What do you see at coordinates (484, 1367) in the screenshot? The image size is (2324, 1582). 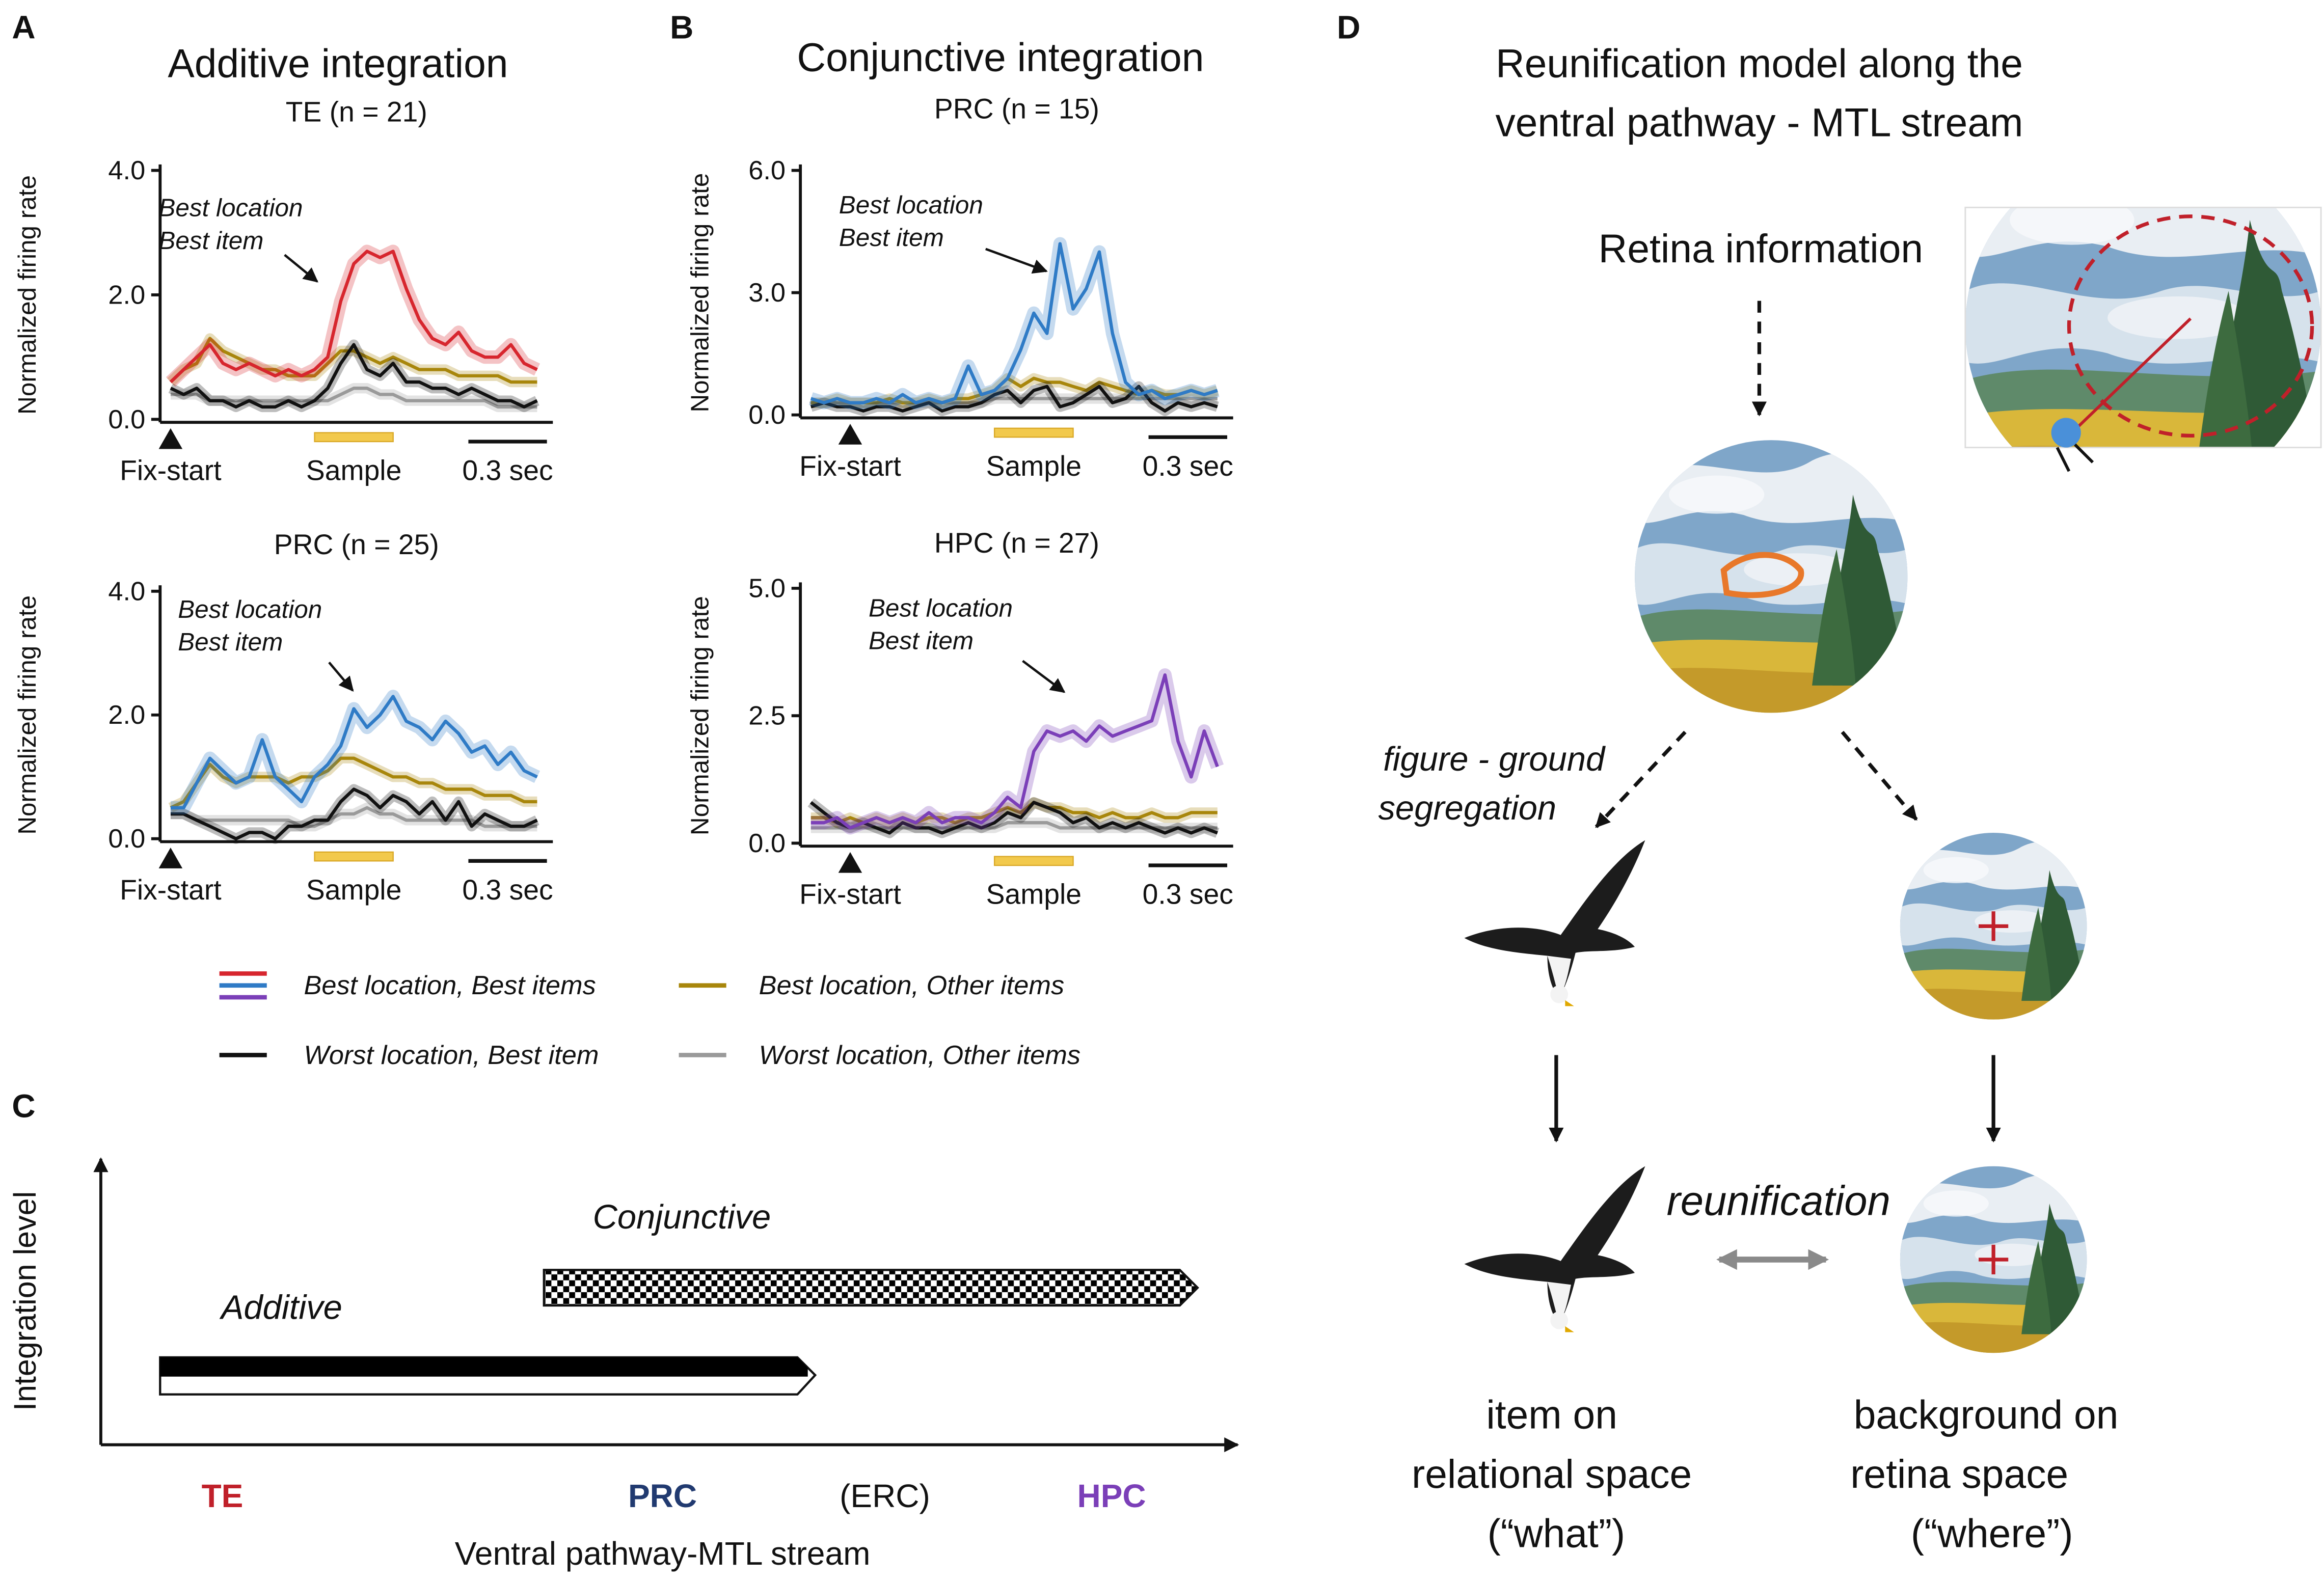 I see `additive-bar-fill` at bounding box center [484, 1367].